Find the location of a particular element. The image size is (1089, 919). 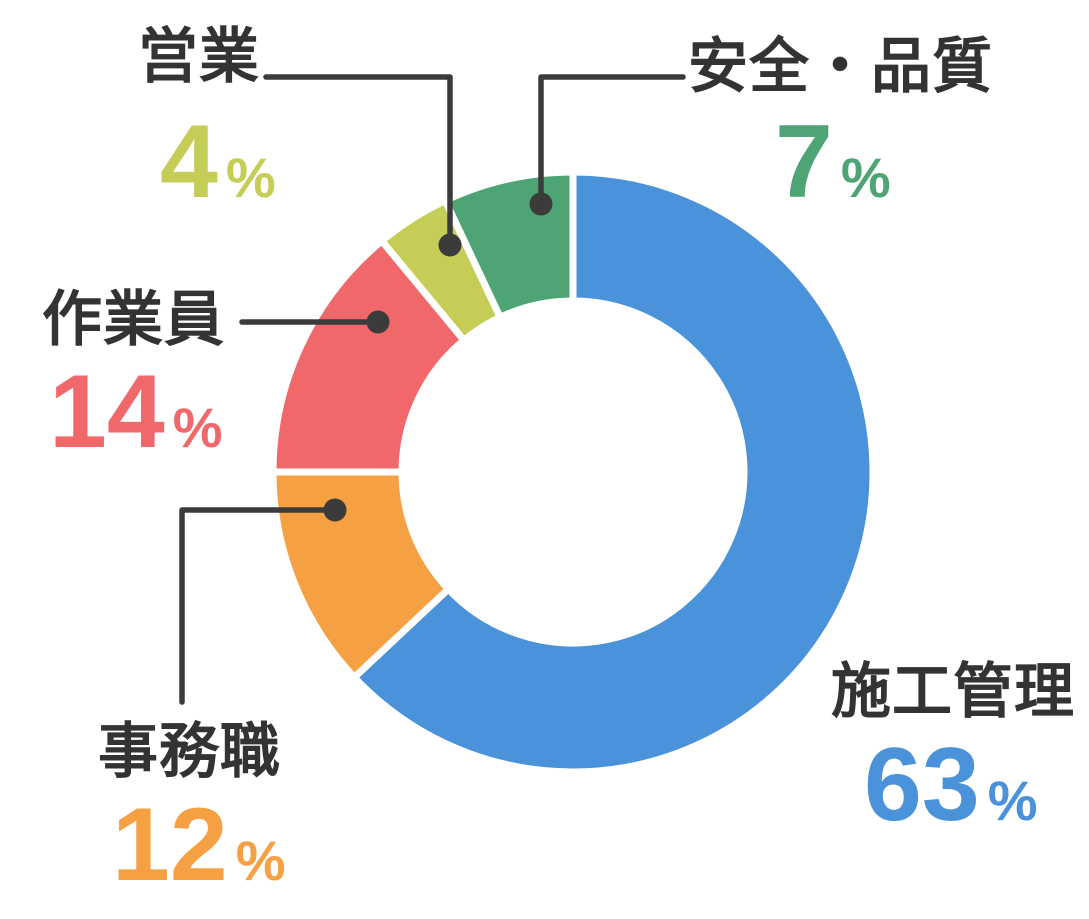

value-worker-number: 14 is located at coordinates (107, 412).